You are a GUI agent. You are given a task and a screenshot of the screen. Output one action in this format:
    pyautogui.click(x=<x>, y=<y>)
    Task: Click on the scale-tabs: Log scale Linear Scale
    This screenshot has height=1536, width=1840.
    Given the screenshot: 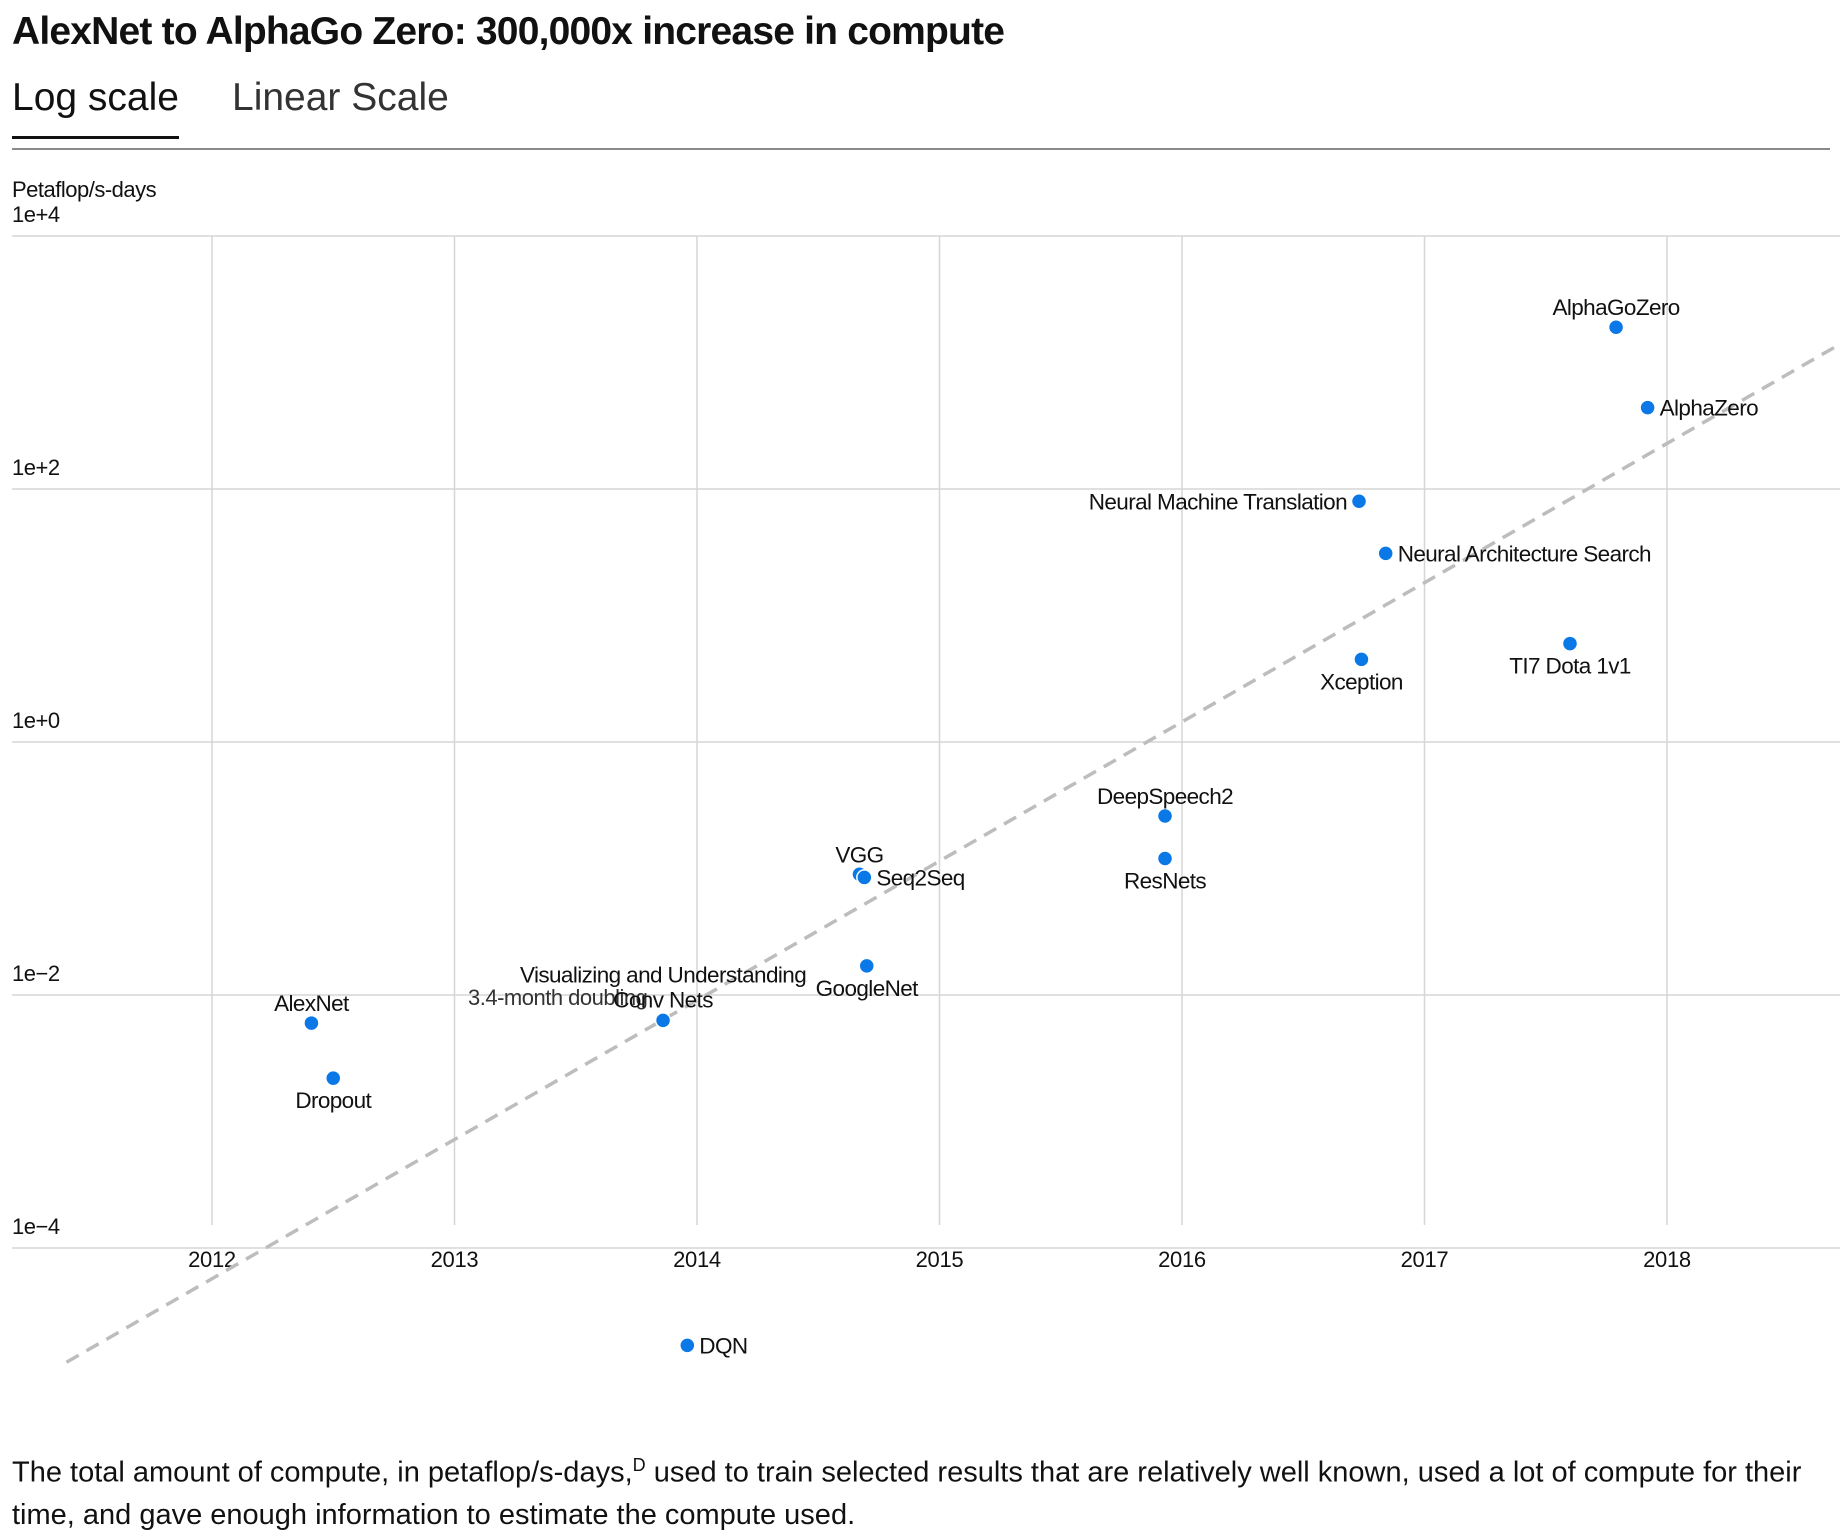 What is the action you would take?
    pyautogui.click(x=921, y=111)
    